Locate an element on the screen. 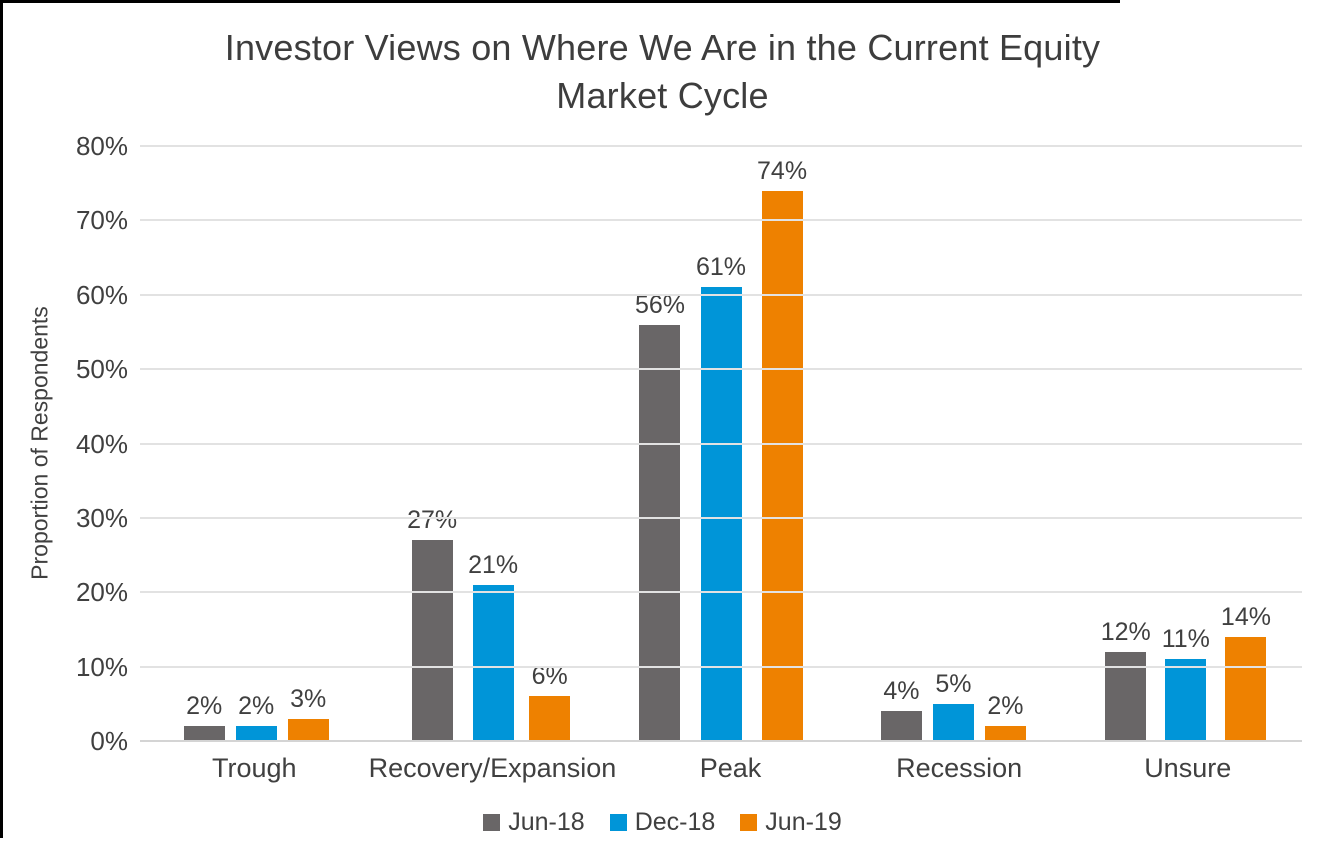  category-label: Trough is located at coordinates (254, 768).